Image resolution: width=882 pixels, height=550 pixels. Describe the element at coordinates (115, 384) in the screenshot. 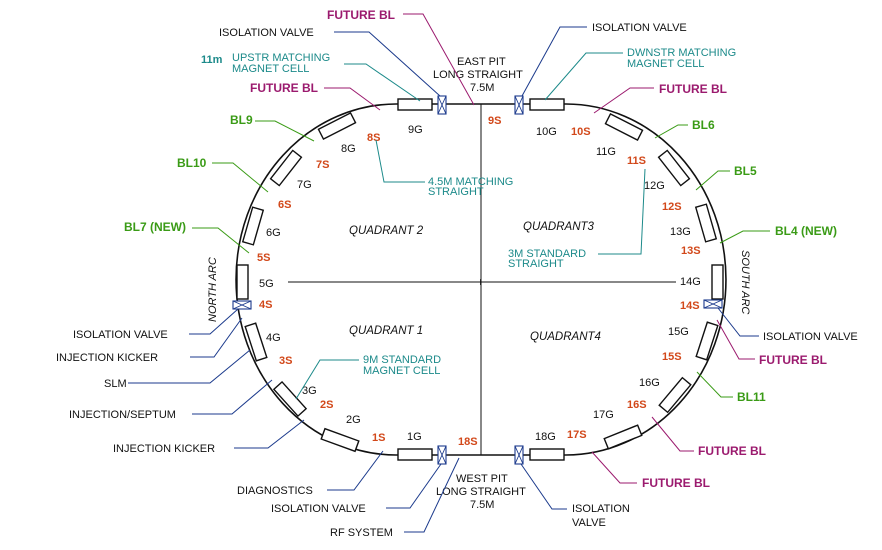

I see `slm-label: SLM` at that location.